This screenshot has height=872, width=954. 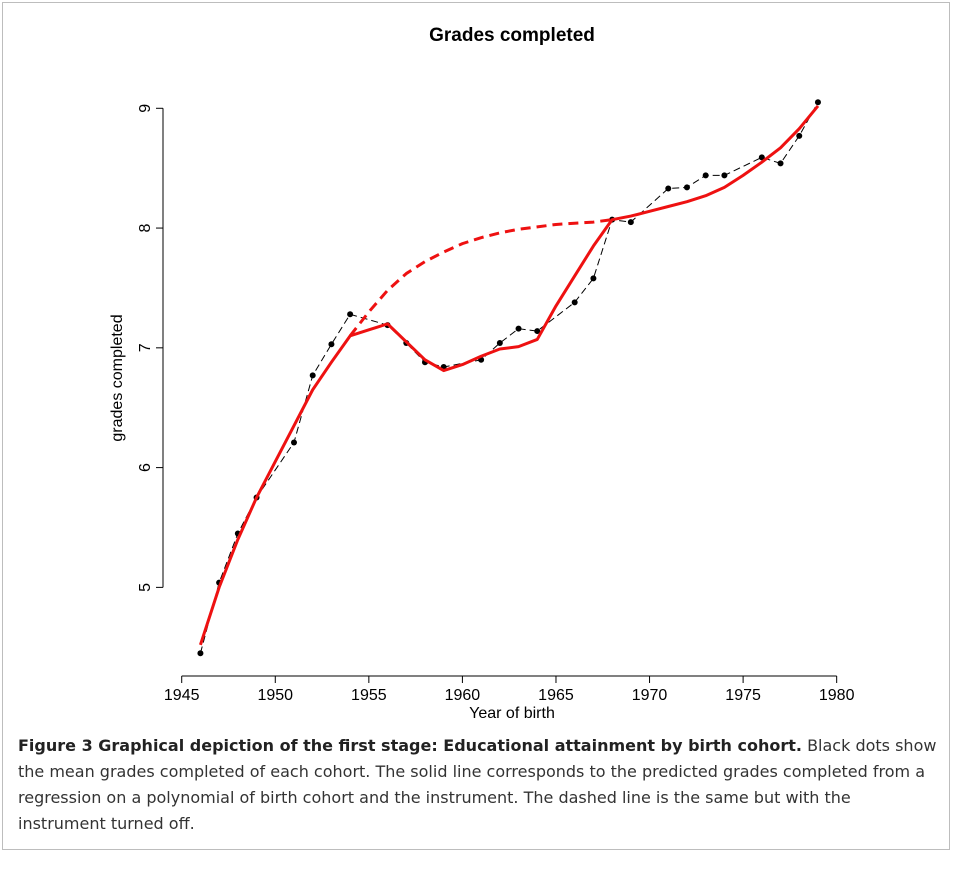 I want to click on y-axis-label: grades completed, so click(x=117, y=377).